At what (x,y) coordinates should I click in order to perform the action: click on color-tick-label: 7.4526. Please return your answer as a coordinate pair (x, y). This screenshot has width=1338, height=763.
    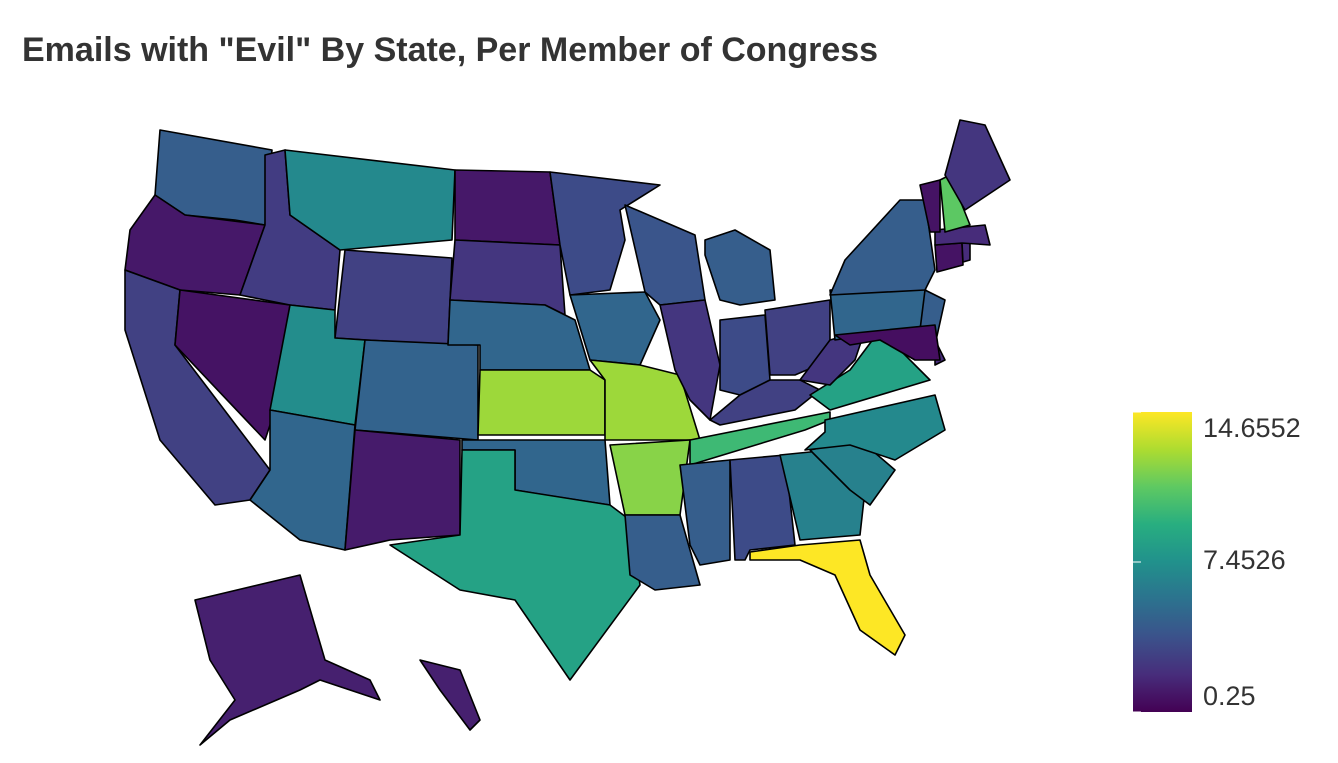
    Looking at the image, I should click on (1244, 560).